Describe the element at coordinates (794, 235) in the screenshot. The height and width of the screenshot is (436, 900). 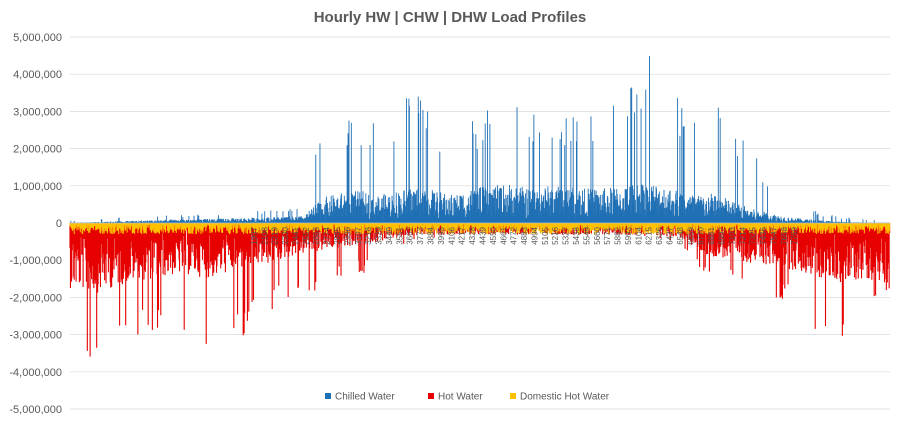
I see `x-tick-label: 7769` at that location.